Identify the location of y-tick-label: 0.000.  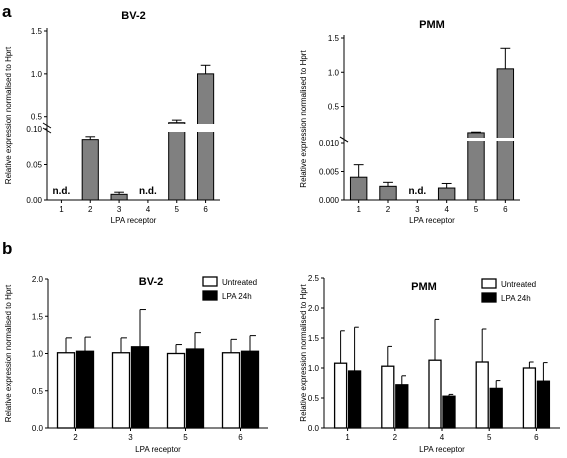
(329, 200).